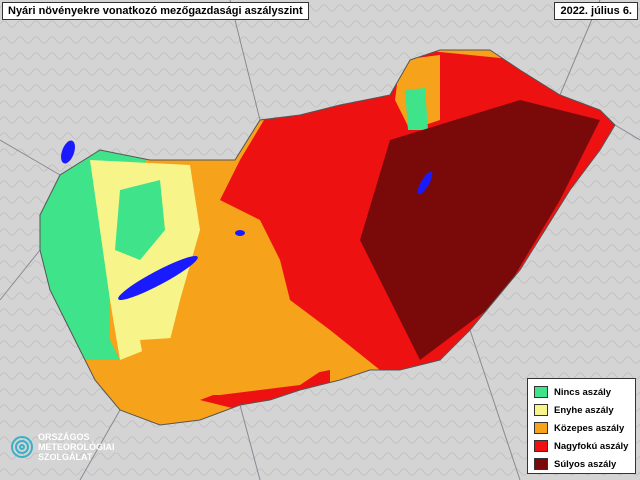 The height and width of the screenshot is (480, 640). I want to click on logo: ORSZÁGOS METEOROLÓGIAI SZOLGÁLAT, so click(62, 447).